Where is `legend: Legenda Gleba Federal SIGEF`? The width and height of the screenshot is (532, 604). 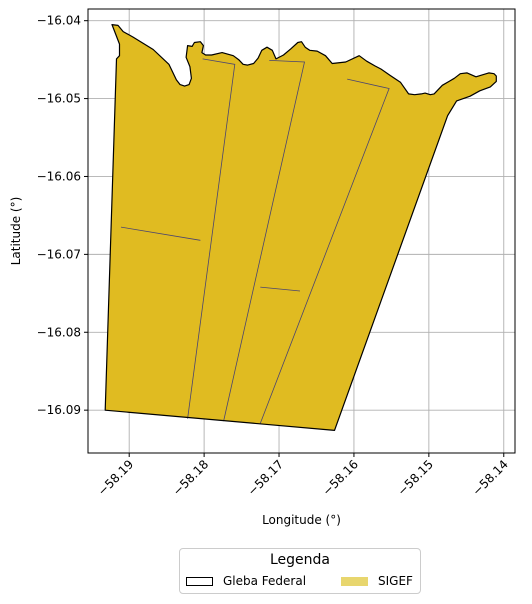
legend: Legenda Gleba Federal SIGEF is located at coordinates (300, 571).